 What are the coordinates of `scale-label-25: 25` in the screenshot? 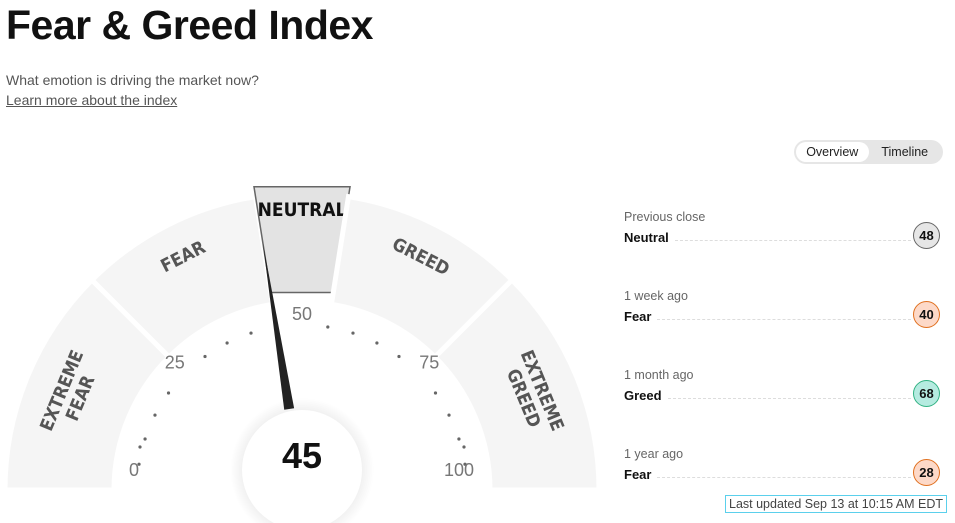 It's located at (175, 363).